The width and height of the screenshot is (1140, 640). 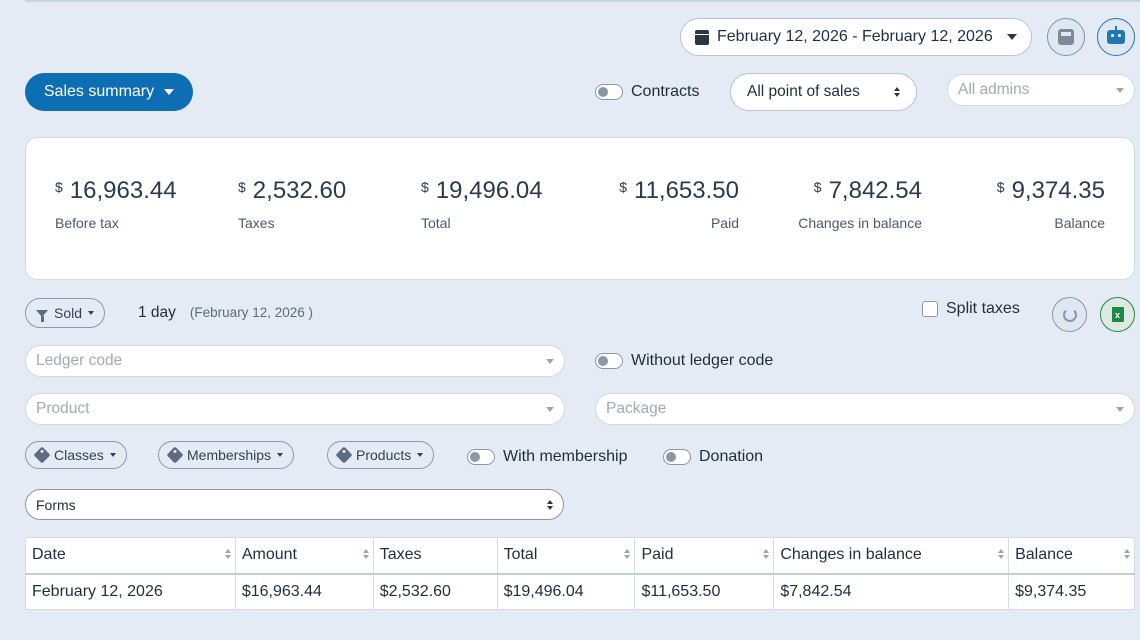 What do you see at coordinates (823, 92) in the screenshot?
I see `point-of-sales-select: All point of sales` at bounding box center [823, 92].